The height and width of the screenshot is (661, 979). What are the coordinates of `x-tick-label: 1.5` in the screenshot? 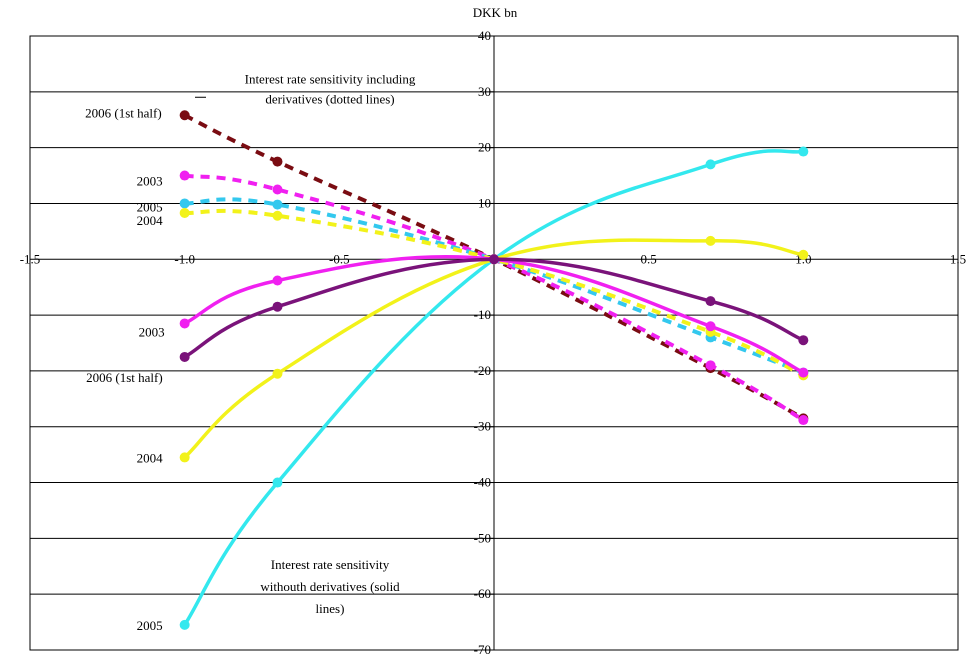 It's located at (958, 258).